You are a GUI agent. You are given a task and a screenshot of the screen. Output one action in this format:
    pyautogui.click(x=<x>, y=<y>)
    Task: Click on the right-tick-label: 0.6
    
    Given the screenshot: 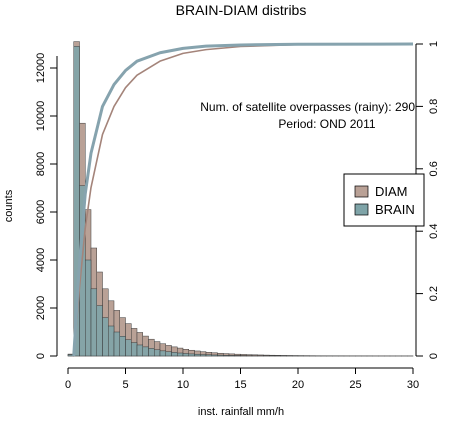 What is the action you would take?
    pyautogui.click(x=434, y=168)
    